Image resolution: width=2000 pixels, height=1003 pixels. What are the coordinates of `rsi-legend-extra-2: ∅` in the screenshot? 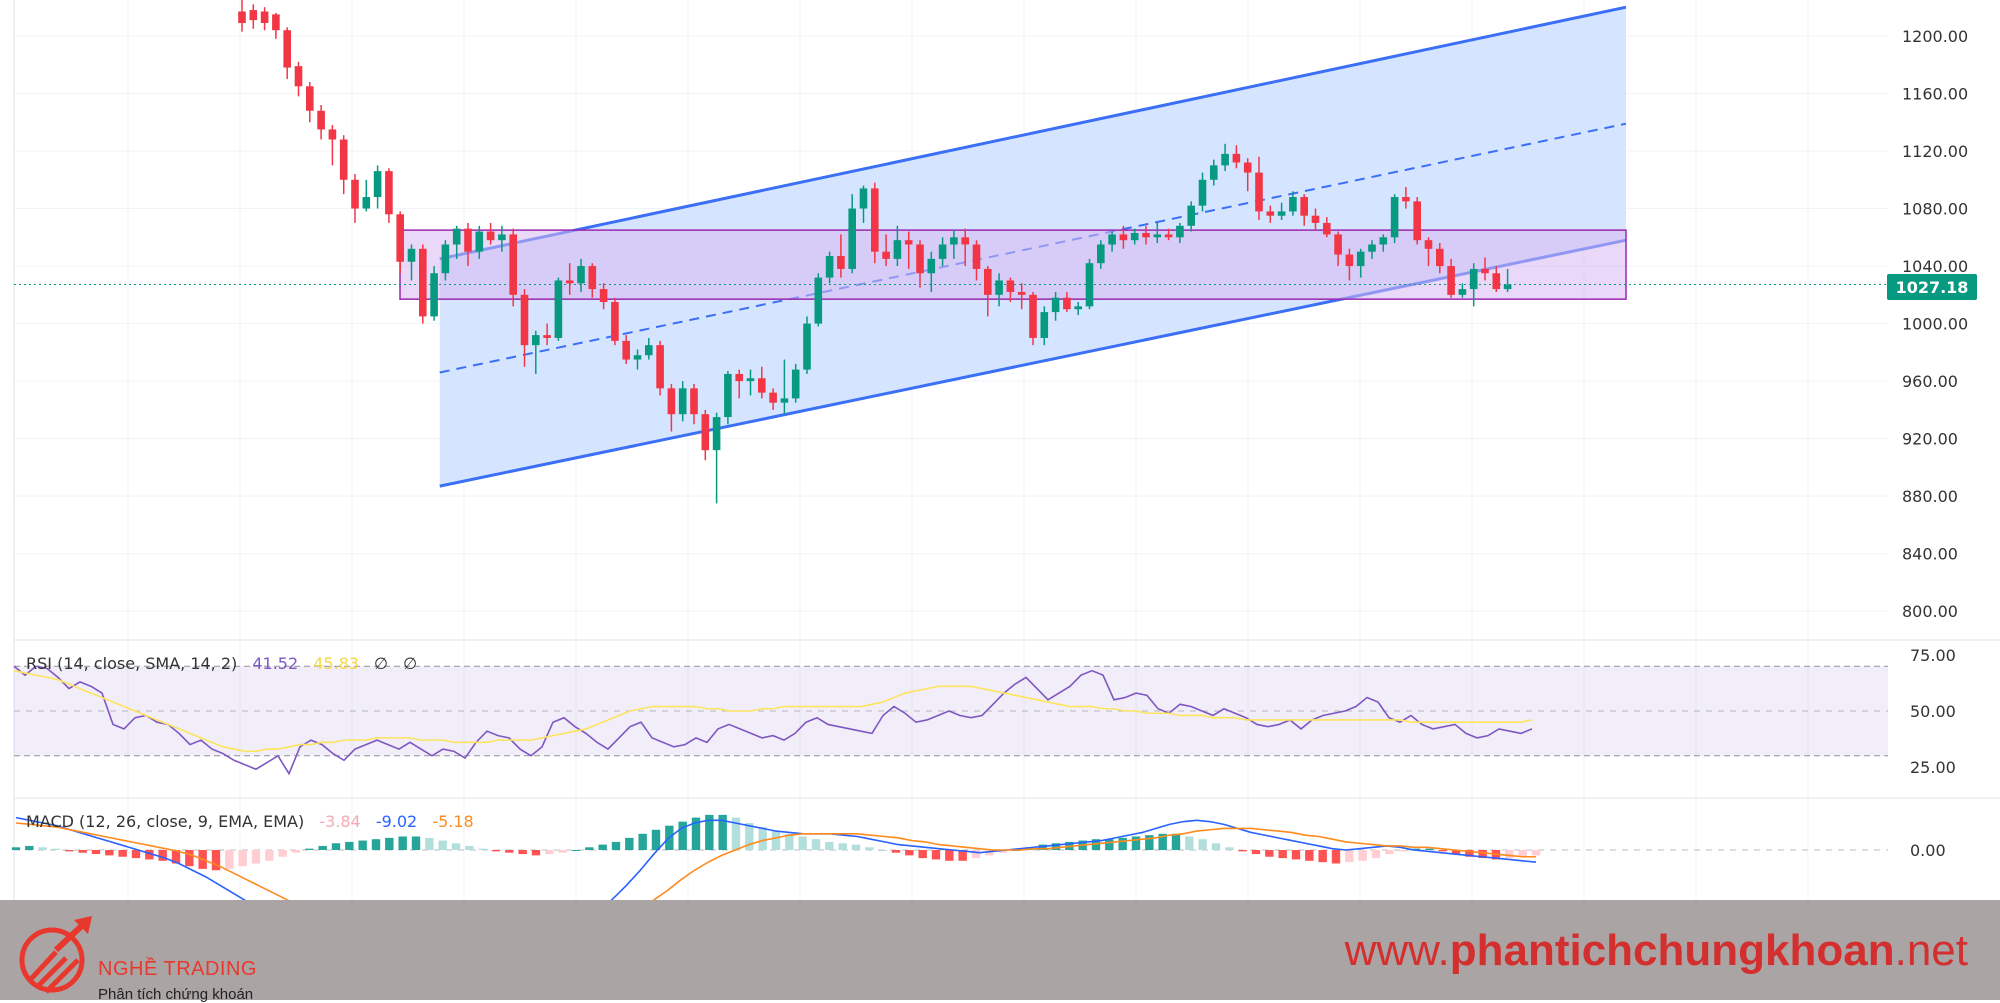 It's located at (410, 663).